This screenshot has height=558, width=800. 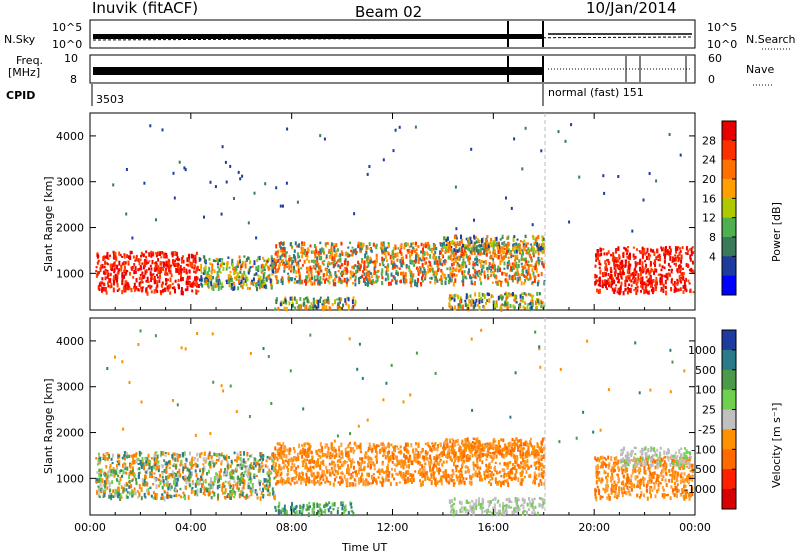 I want to click on nave-tick-bottom: 0, so click(x=711, y=79).